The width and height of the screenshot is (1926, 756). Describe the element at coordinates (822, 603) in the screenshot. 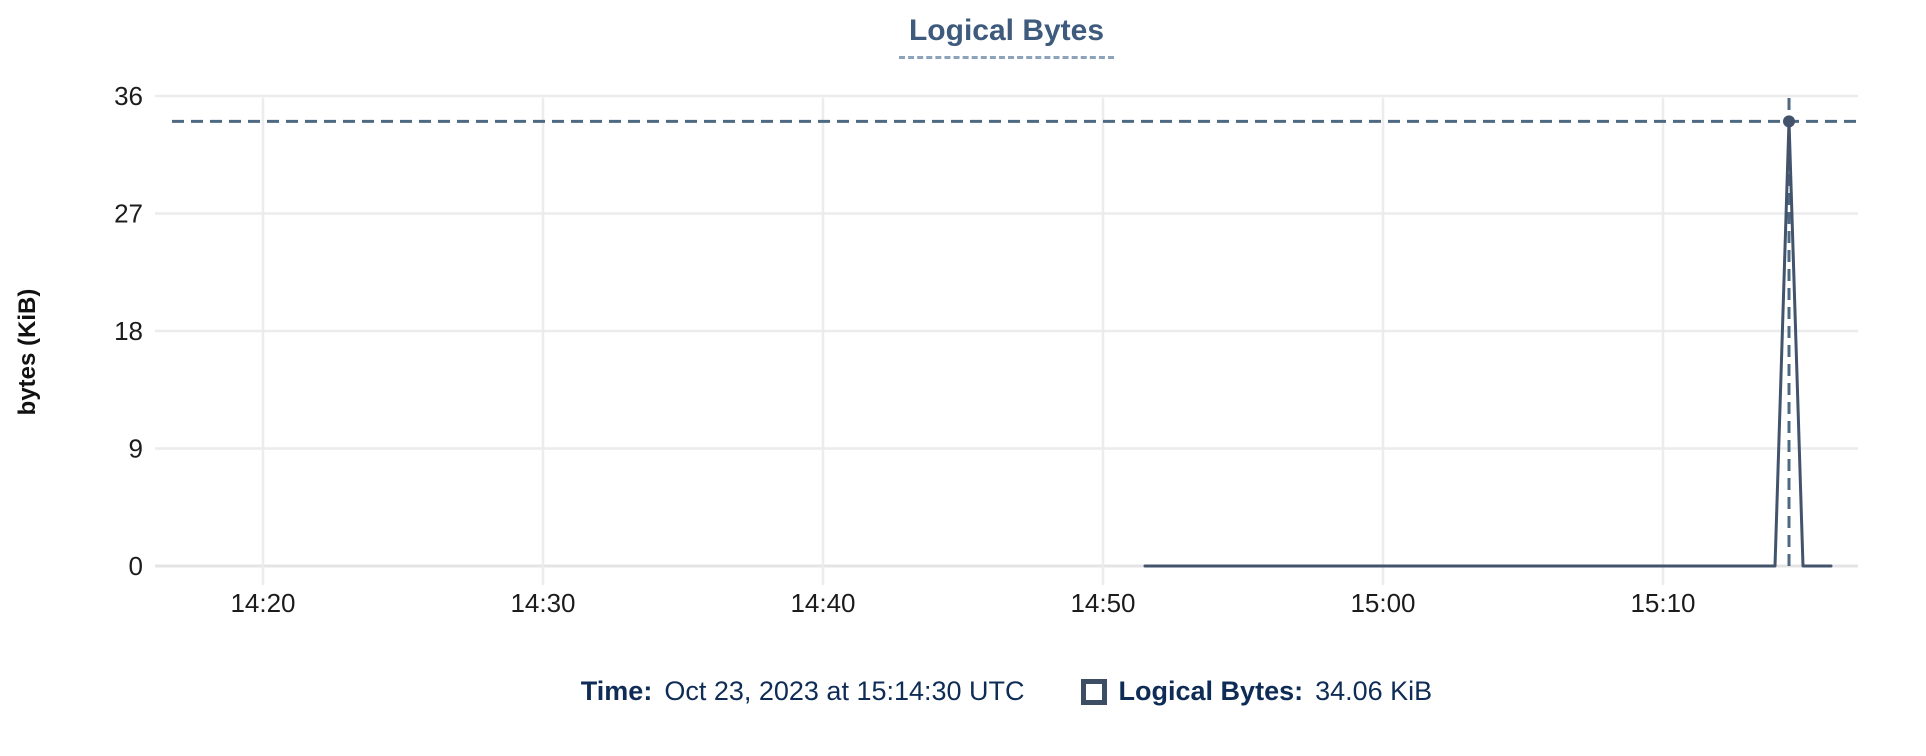

I see `x-tick-label: 14:40` at that location.